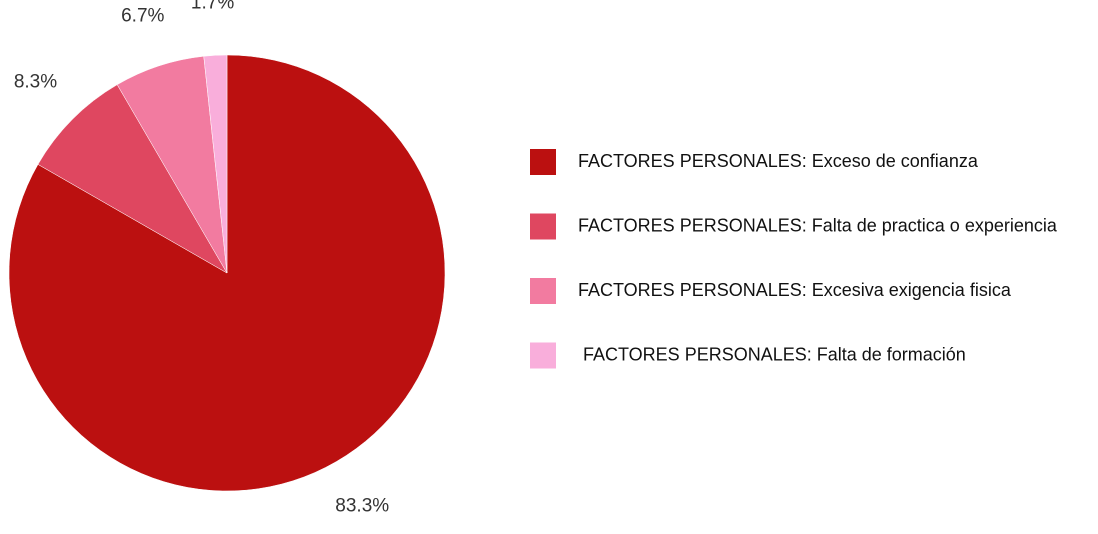 Image resolution: width=1098 pixels, height=534 pixels. Describe the element at coordinates (362, 506) in the screenshot. I see `value-label: 83.3%` at that location.